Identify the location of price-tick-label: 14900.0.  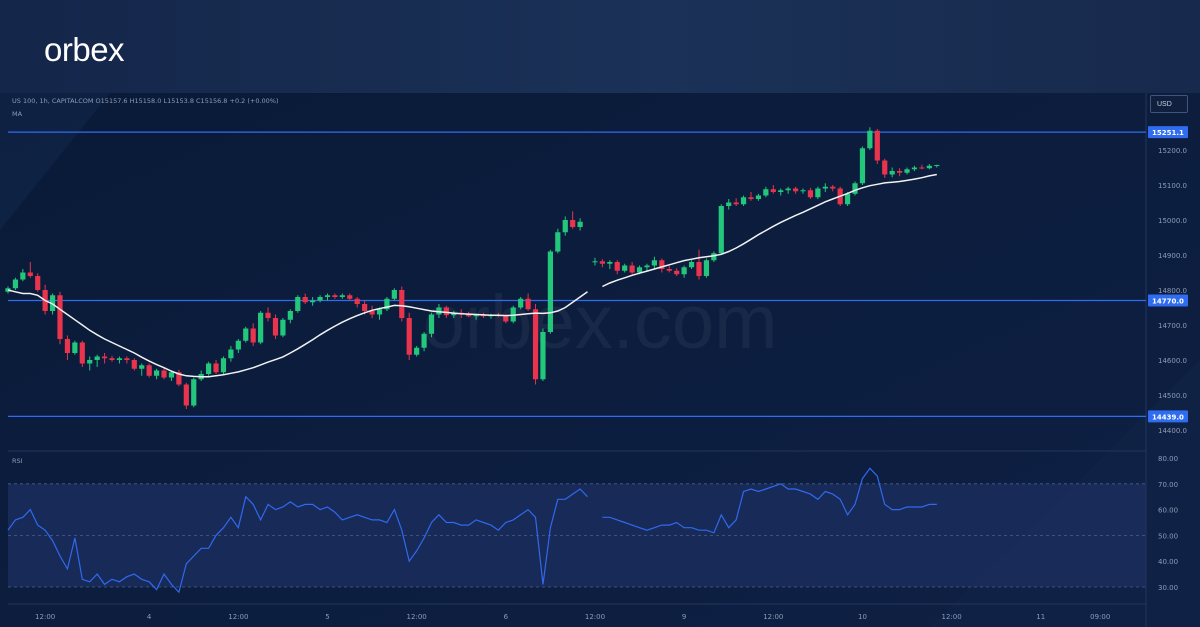
(1172, 256).